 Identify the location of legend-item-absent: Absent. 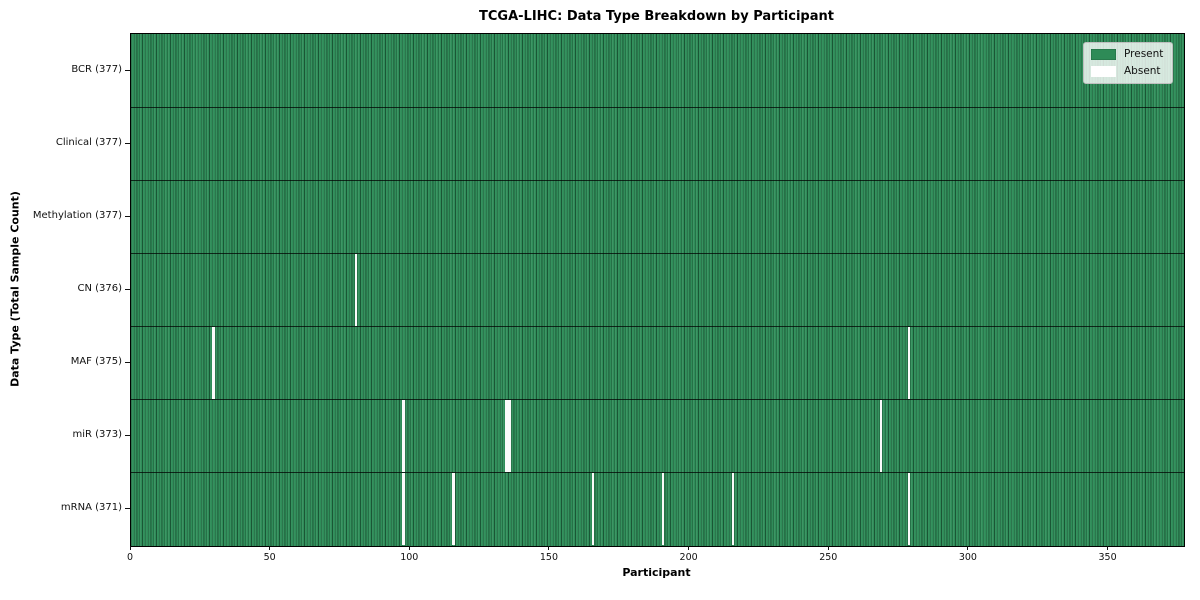
(1127, 71).